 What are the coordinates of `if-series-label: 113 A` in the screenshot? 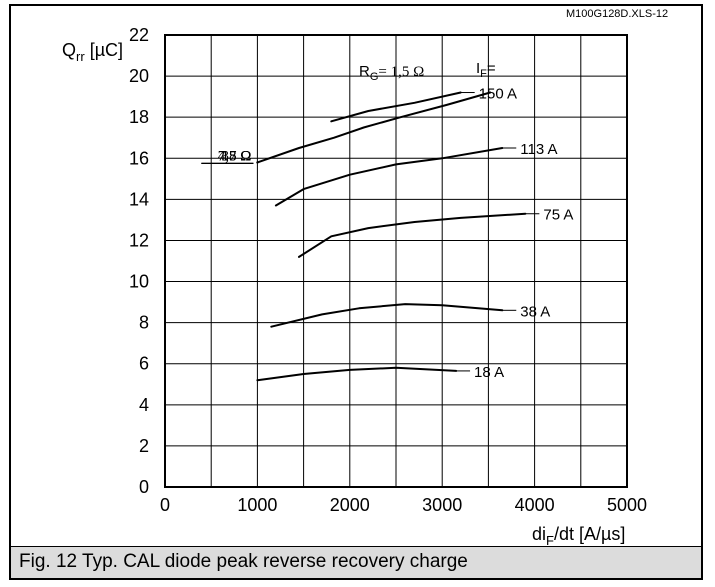 It's located at (538, 149).